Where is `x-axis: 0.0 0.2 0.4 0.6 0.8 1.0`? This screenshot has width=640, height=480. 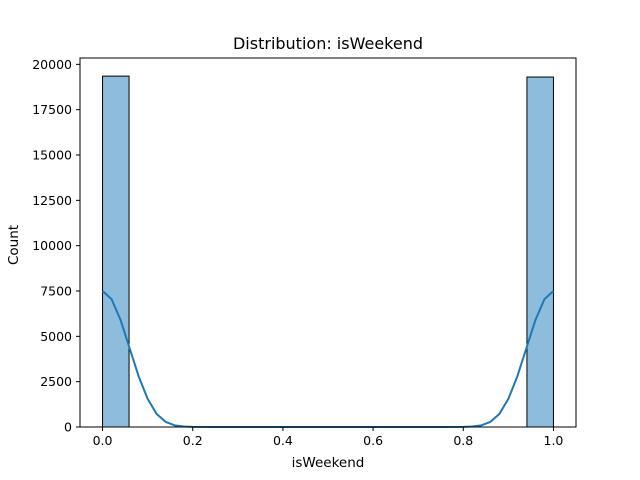 x-axis: 0.0 0.2 0.4 0.6 0.8 1.0 is located at coordinates (328, 437).